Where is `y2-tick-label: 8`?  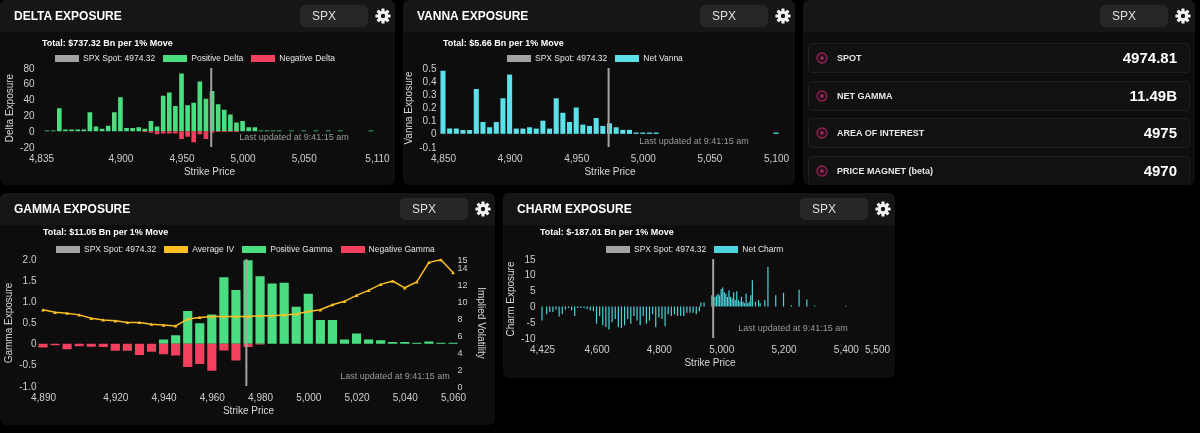
y2-tick-label: 8 is located at coordinates (460, 318).